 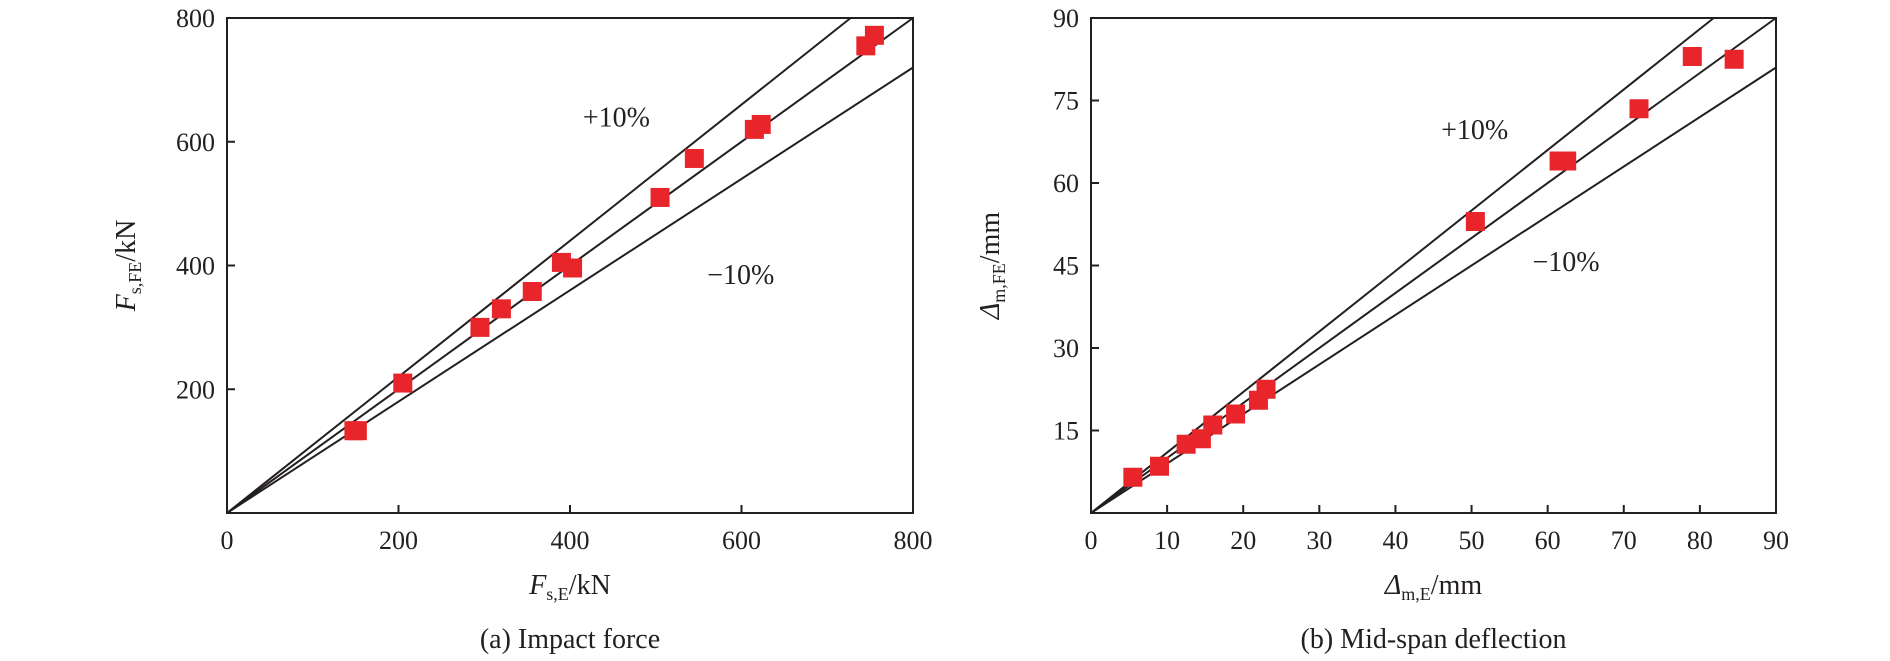 What do you see at coordinates (1395, 540) in the screenshot?
I see `x-tick-label: 40` at bounding box center [1395, 540].